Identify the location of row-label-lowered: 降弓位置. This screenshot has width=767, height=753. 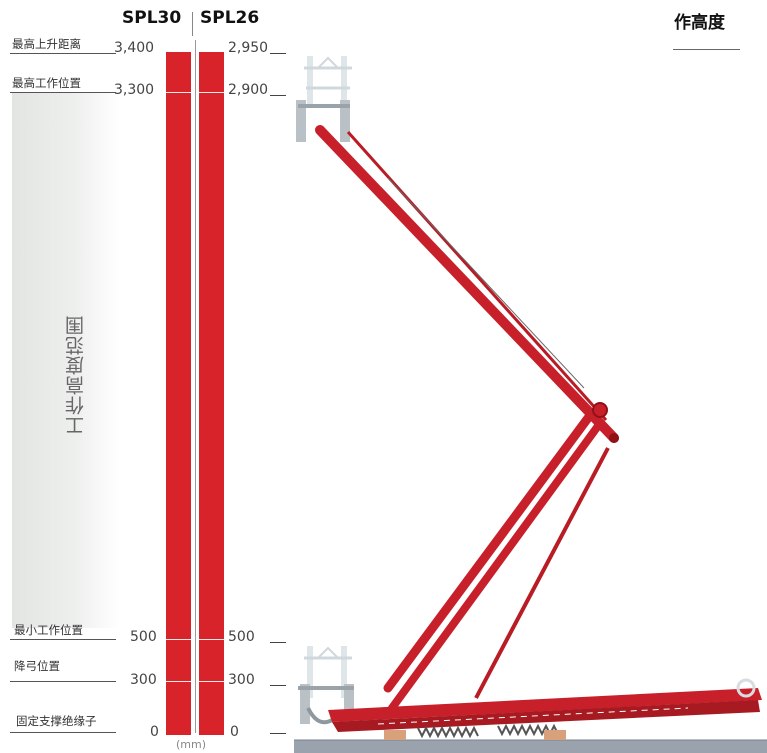
(37, 666).